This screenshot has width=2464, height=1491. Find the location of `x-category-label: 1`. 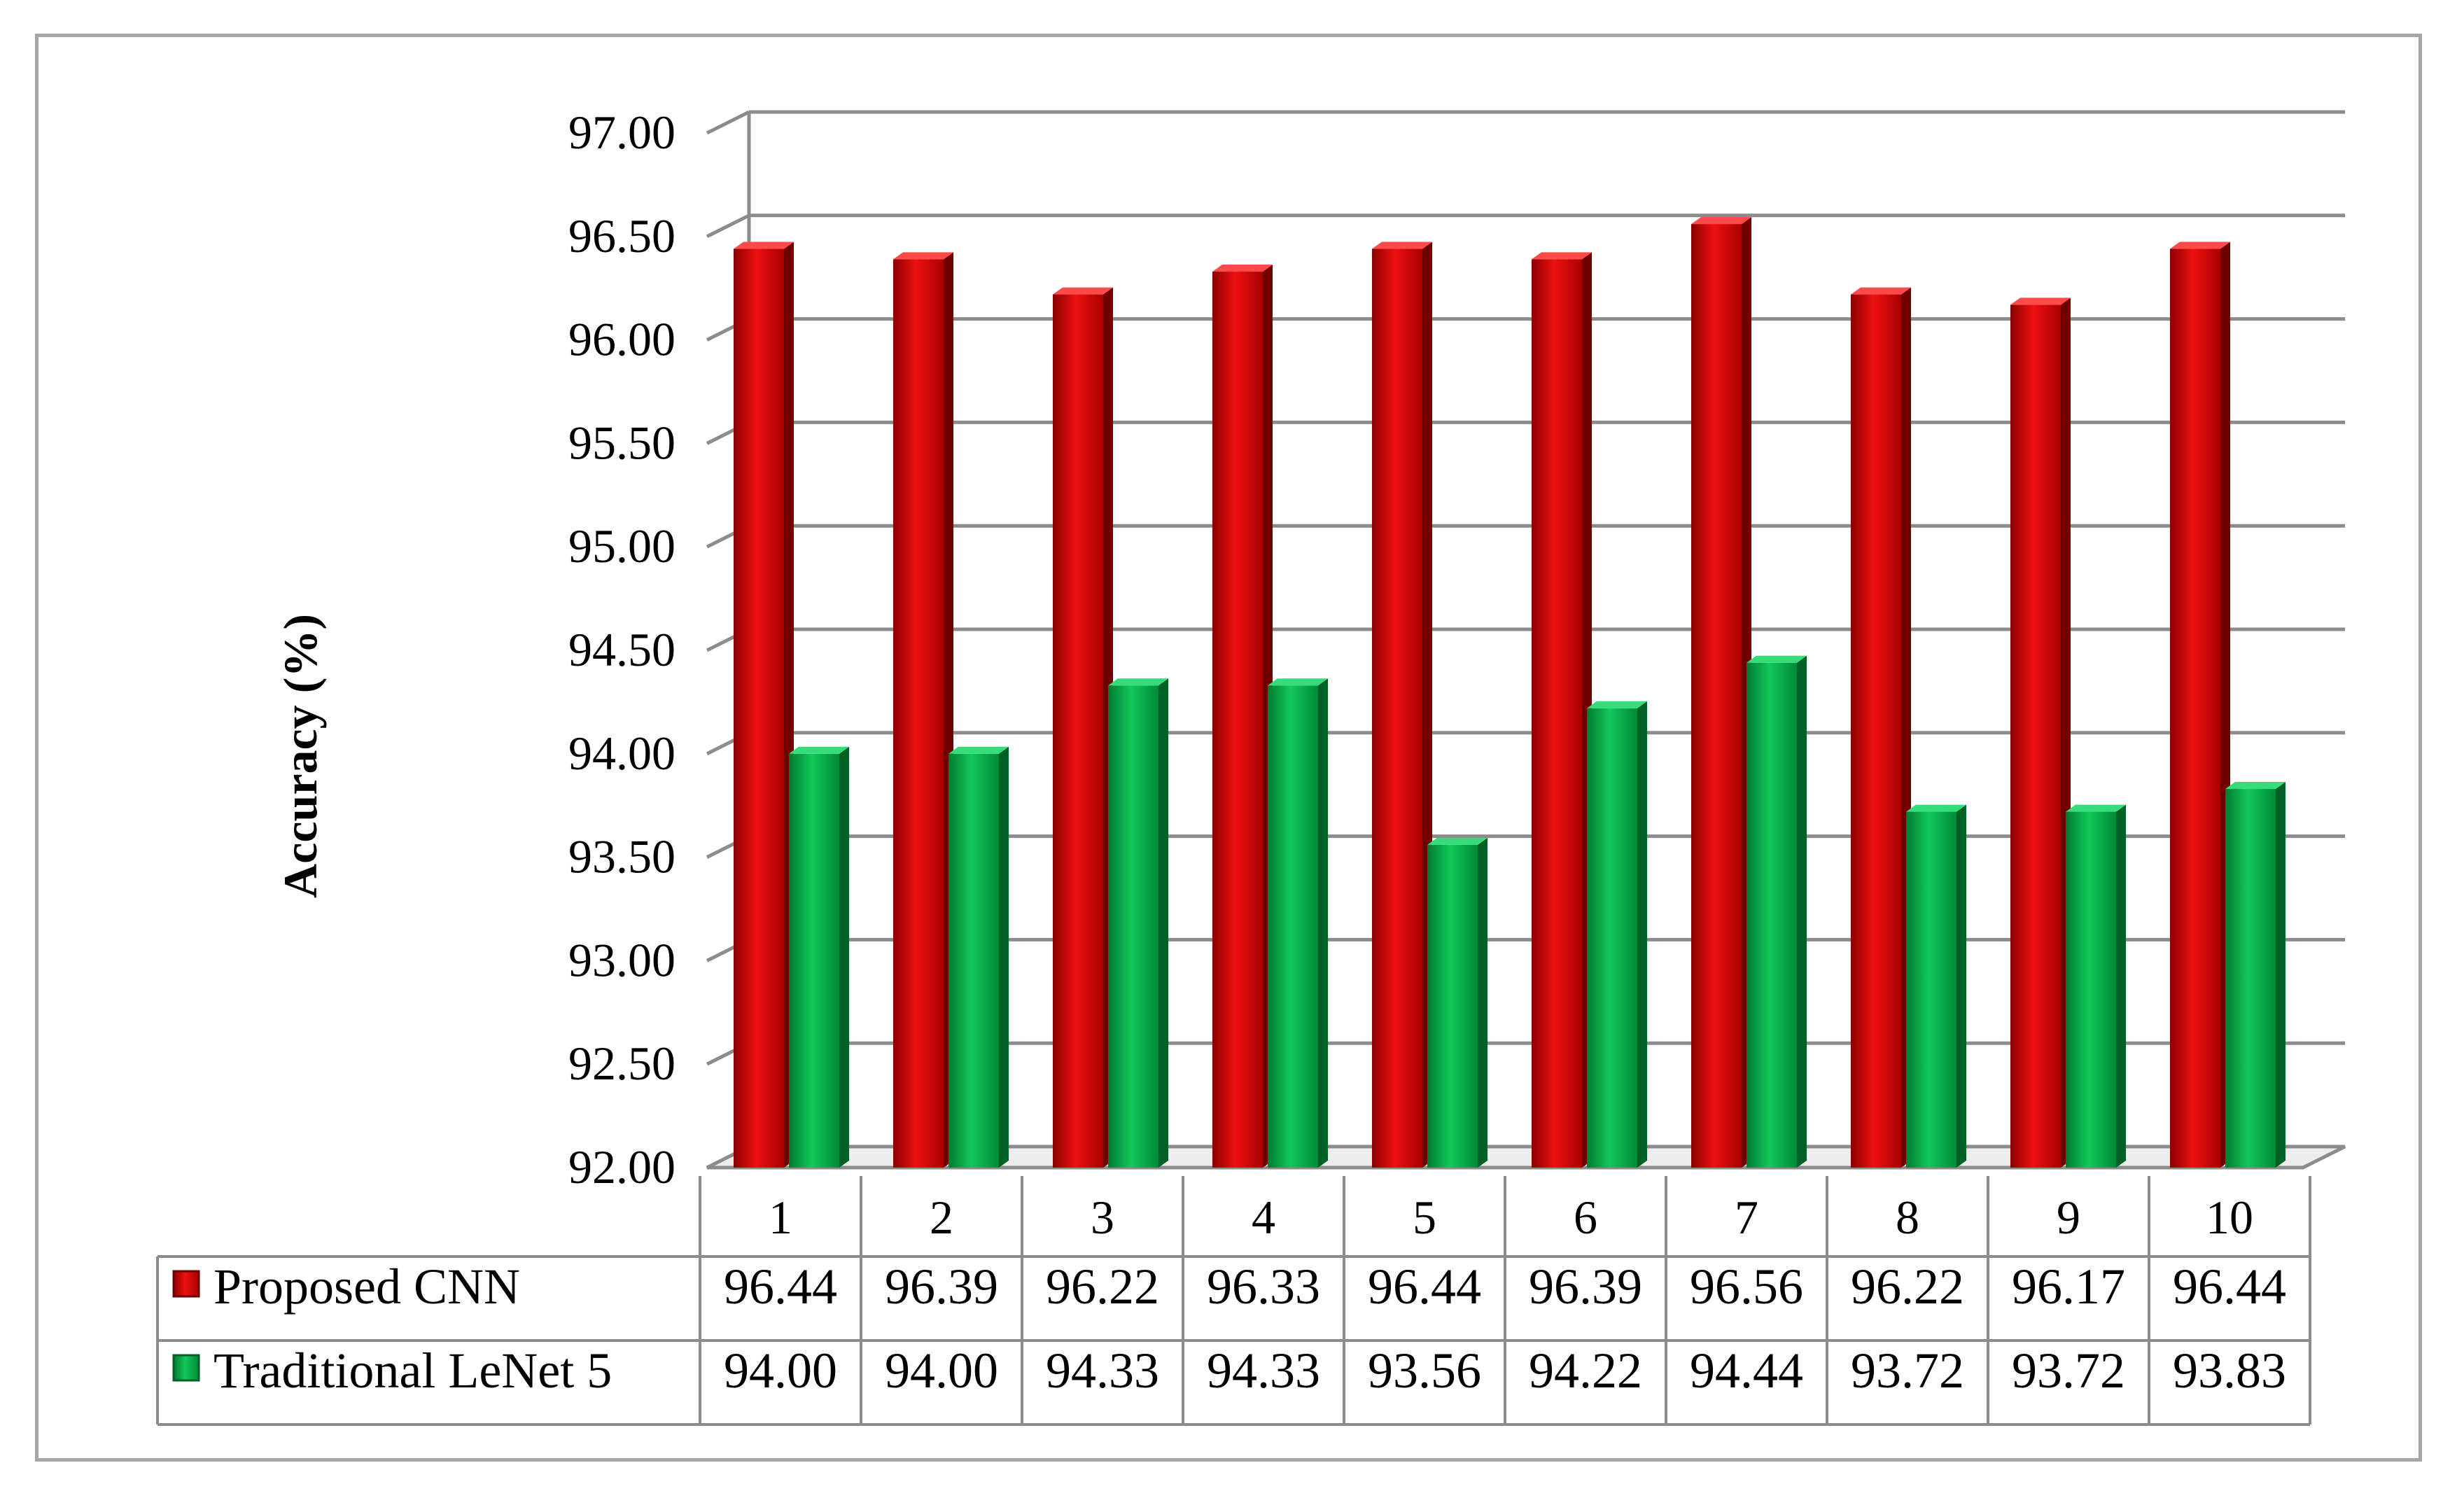

x-category-label: 1 is located at coordinates (780, 1217).